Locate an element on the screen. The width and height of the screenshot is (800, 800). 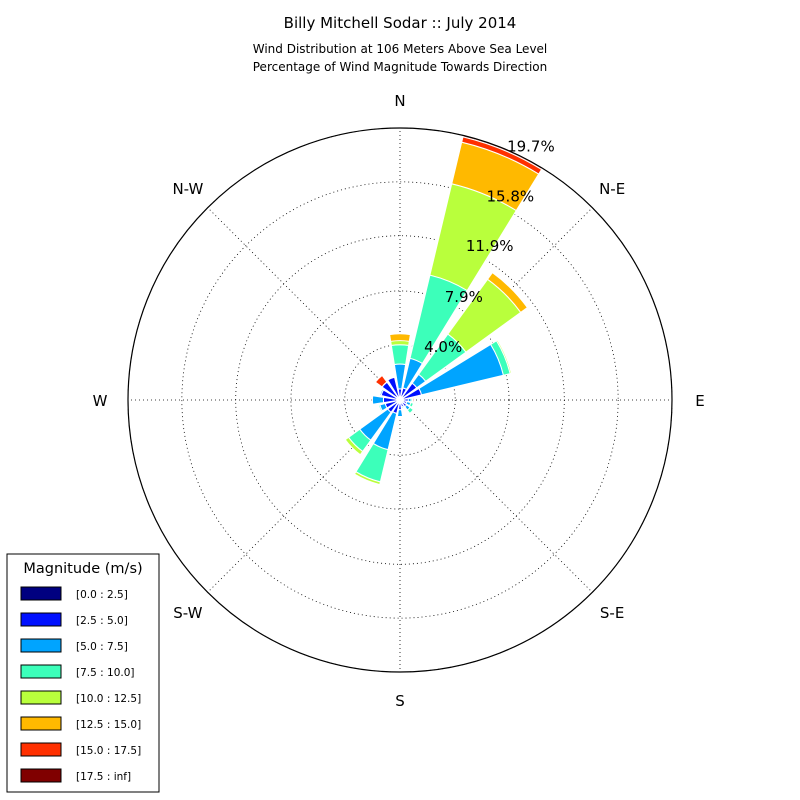
legend-item: [10.0 : 12.5] is located at coordinates (80, 697).